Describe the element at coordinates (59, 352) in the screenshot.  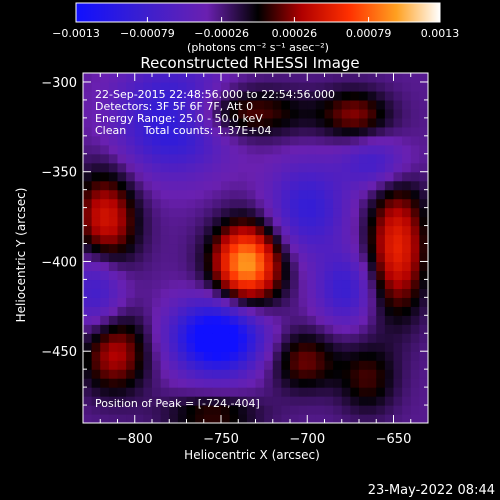
I see `y-tick-label: −450` at that location.